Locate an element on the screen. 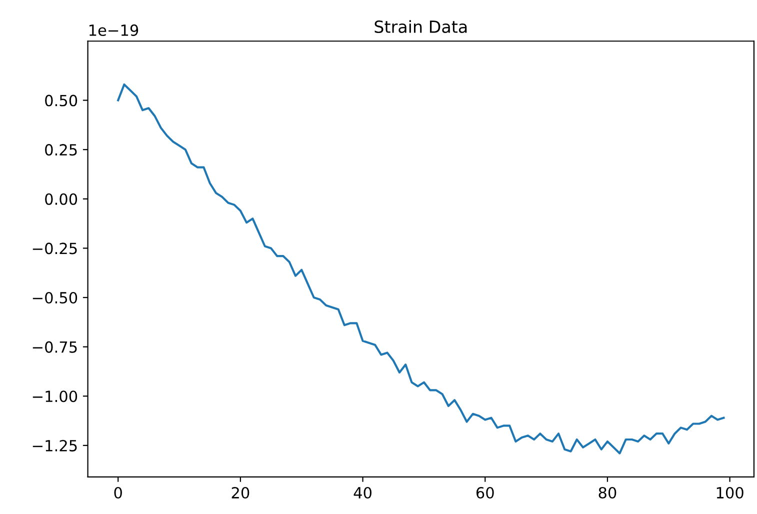 The image size is (757, 514). y-tick-label: 0.25 is located at coordinates (61, 150).